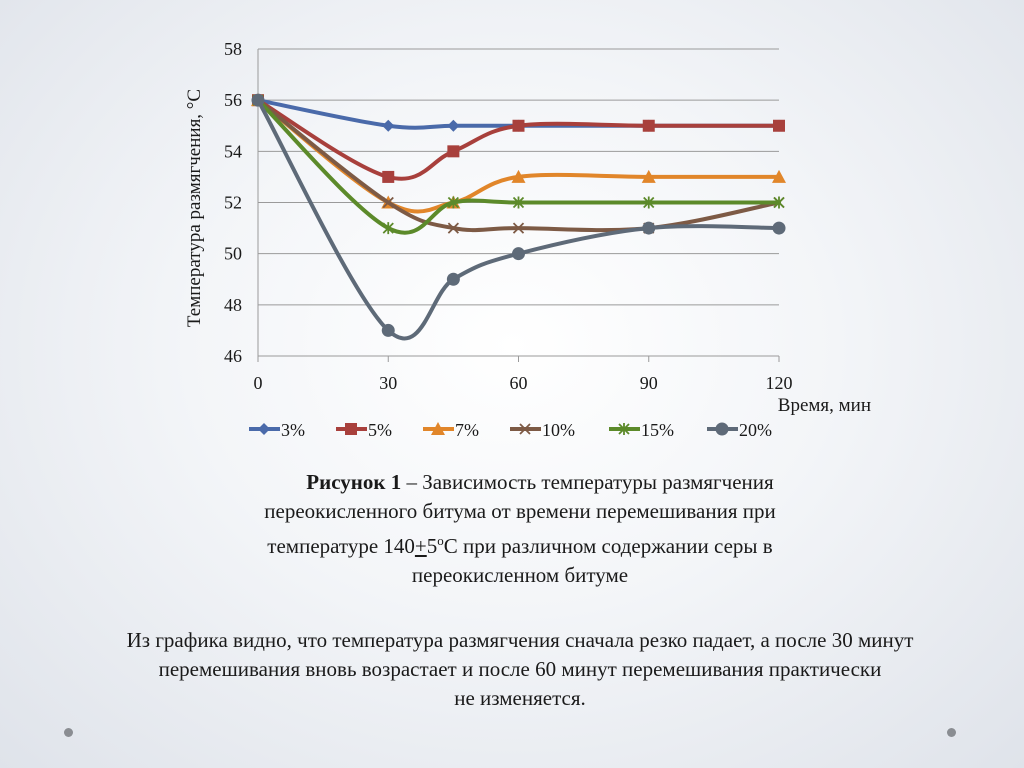 This screenshot has width=1024, height=768. Describe the element at coordinates (354, 482) in the screenshot. I see `caption-figure-number: Рисунок 1` at that location.